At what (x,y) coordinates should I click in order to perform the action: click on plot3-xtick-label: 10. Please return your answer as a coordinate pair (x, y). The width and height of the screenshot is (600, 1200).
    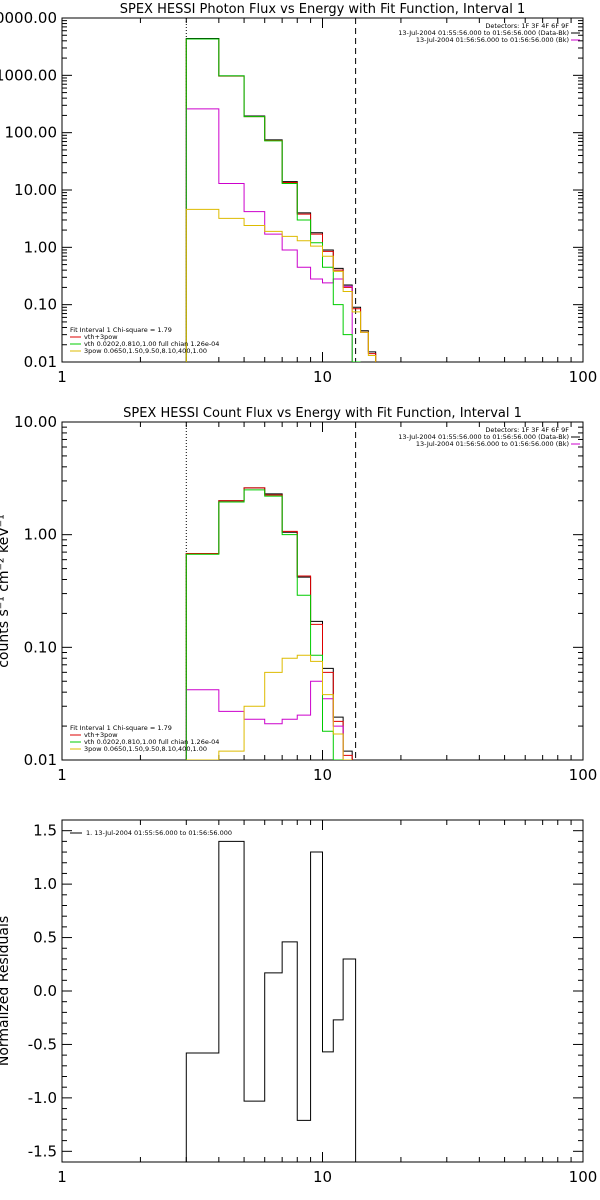
    Looking at the image, I should click on (322, 1177).